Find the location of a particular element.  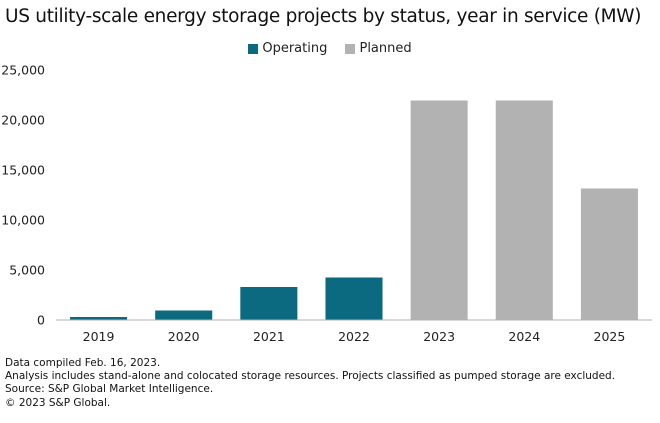

bar-operating-2022 is located at coordinates (354, 298).